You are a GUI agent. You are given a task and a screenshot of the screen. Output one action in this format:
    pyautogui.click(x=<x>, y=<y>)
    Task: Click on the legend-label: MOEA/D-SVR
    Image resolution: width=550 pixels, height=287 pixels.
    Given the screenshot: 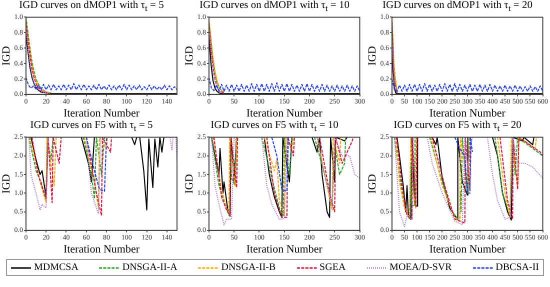 What is the action you would take?
    pyautogui.click(x=420, y=267)
    